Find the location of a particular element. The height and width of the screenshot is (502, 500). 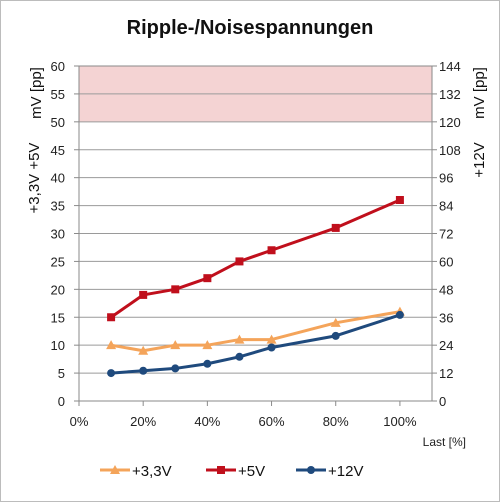

x-axis: 0% 20% 40% 60% 80% 100% is located at coordinates (243, 415).